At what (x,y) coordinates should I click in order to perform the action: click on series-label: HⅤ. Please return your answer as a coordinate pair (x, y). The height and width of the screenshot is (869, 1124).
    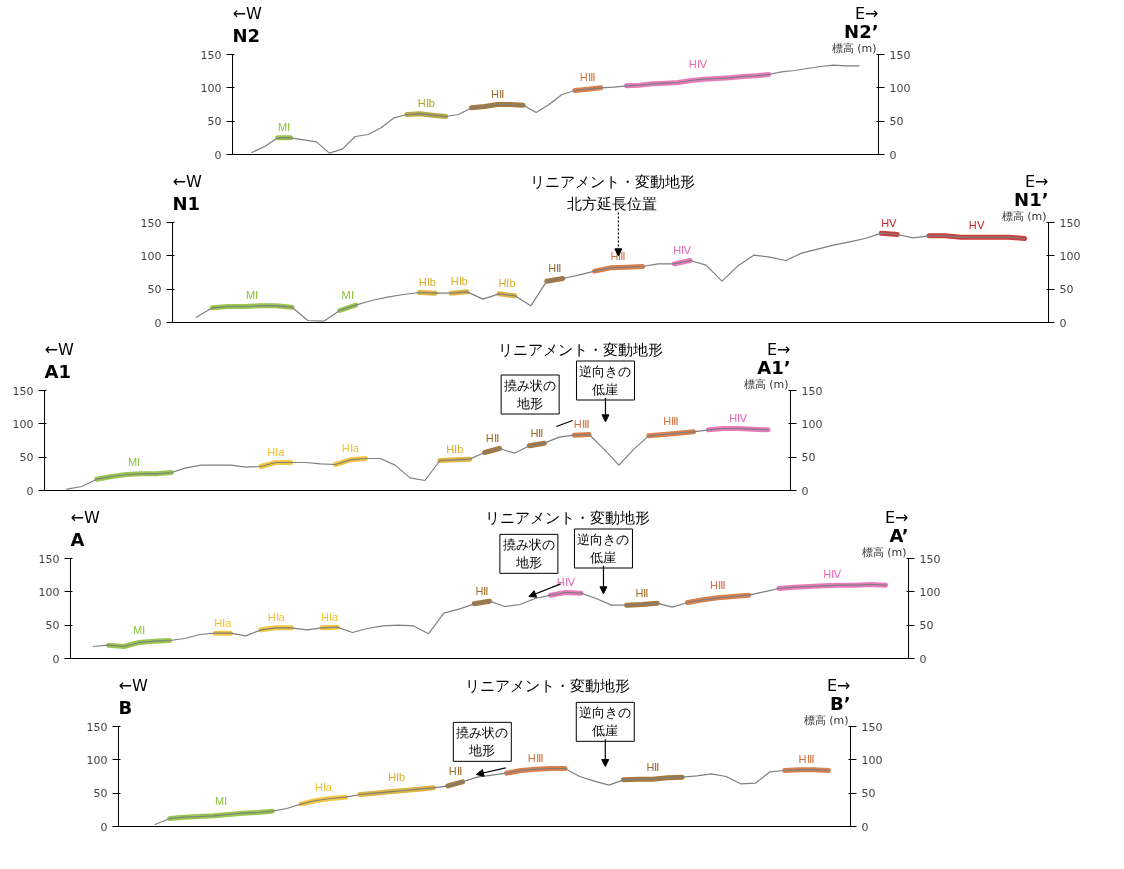
    Looking at the image, I should click on (976, 225).